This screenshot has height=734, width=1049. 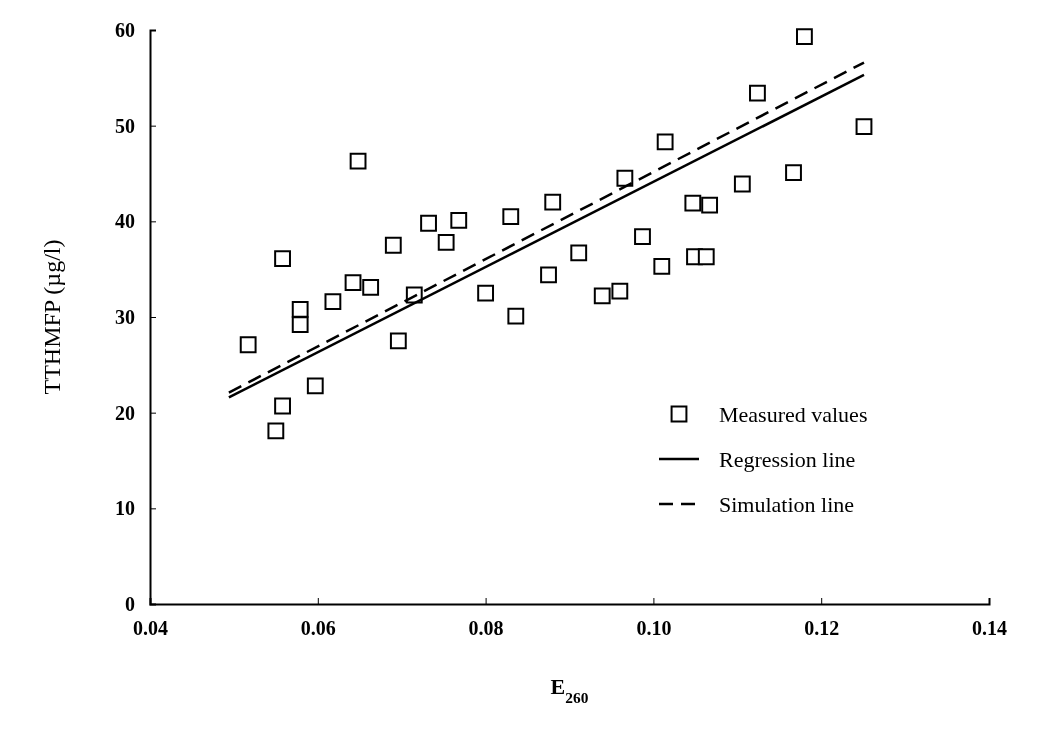 I want to click on y-tick-label: 60, so click(x=125, y=29).